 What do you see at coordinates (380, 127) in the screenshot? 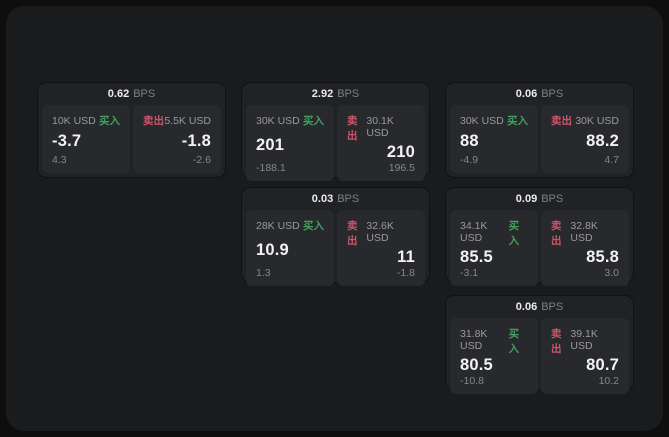
I see `sell-amount: 30.1K USD` at bounding box center [380, 127].